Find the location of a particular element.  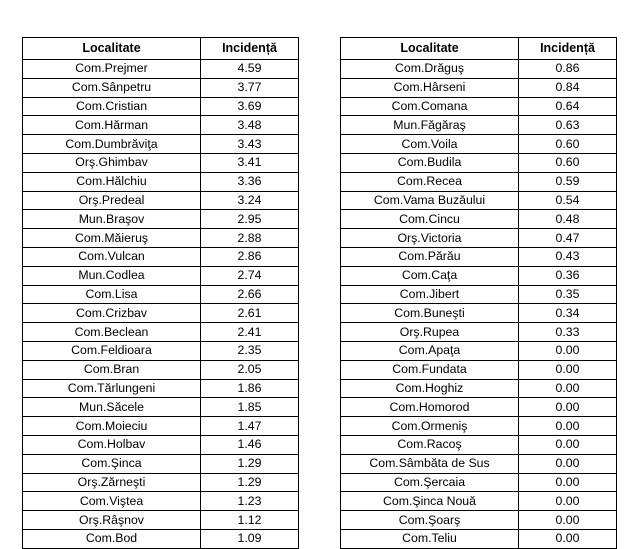

locality-cell: Com.Şoarş is located at coordinates (429, 520).